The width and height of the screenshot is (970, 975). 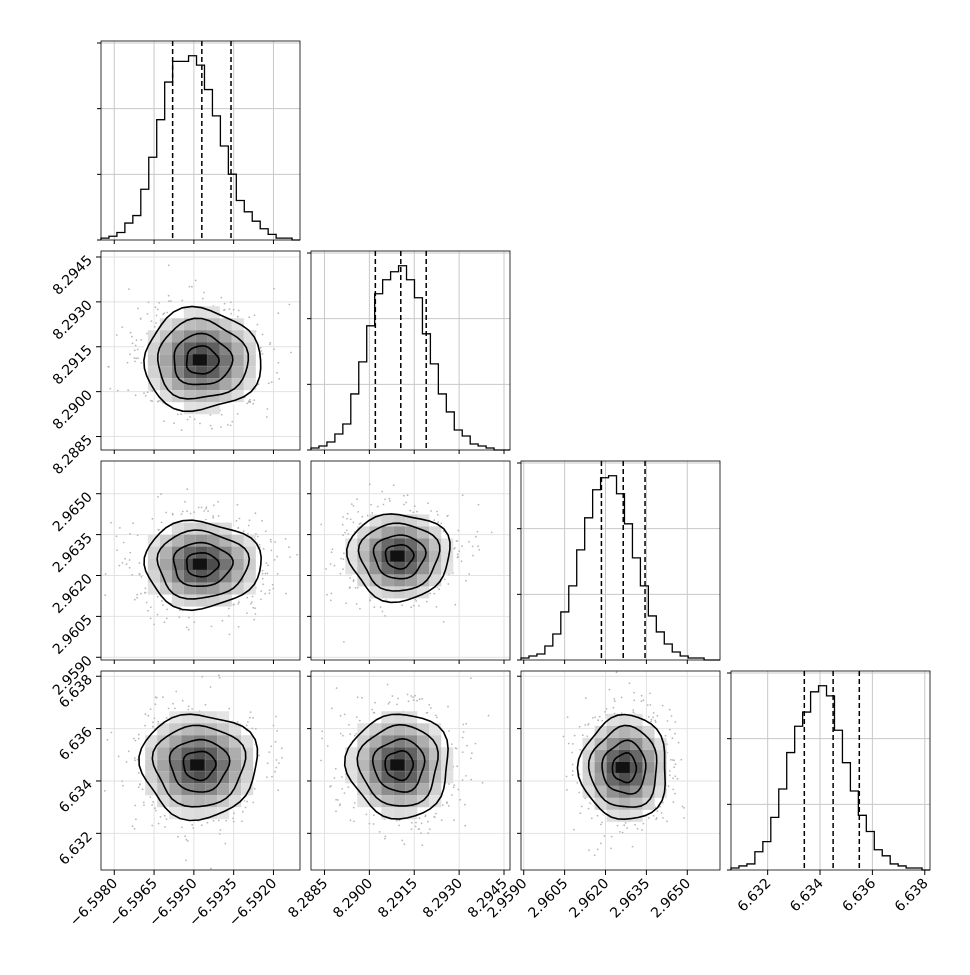 What do you see at coordinates (200, 359) in the screenshot?
I see `density-peak` at bounding box center [200, 359].